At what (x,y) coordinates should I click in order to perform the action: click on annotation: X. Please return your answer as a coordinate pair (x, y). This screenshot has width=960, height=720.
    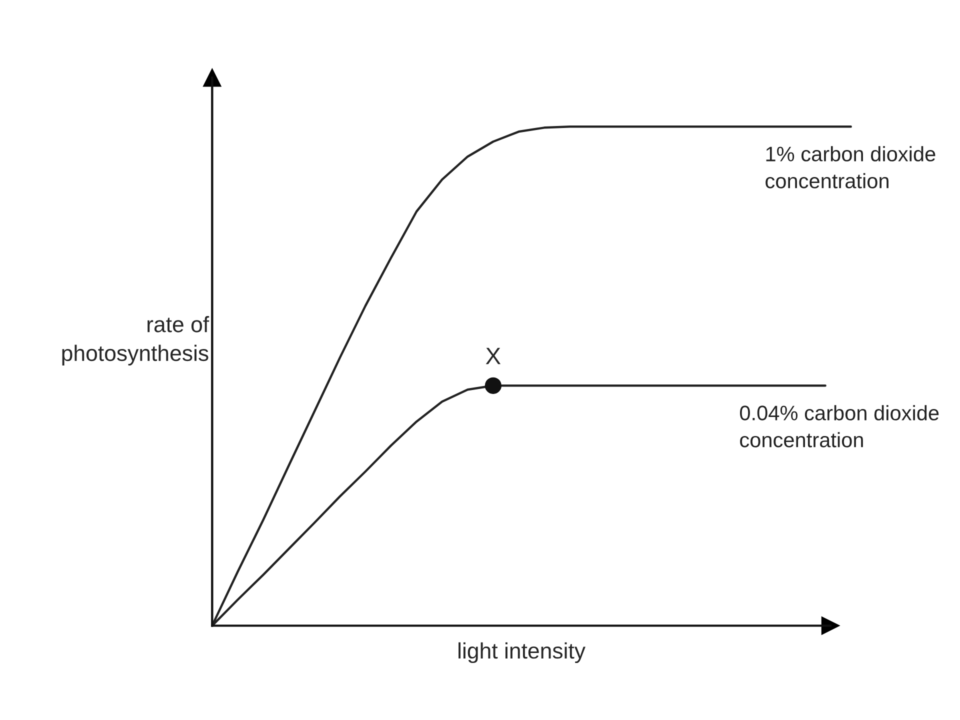
    Looking at the image, I should click on (493, 356).